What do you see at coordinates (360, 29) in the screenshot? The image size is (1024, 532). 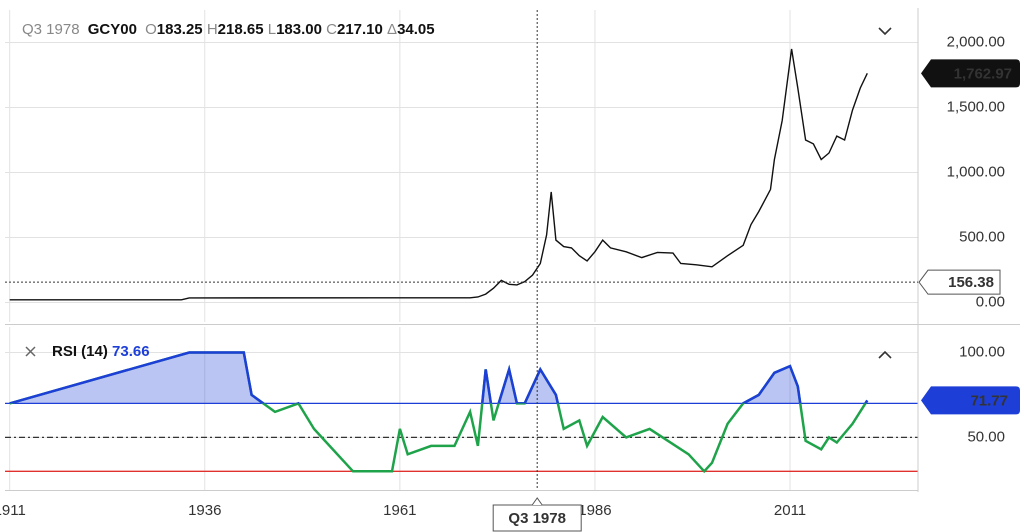 I see `close: 217.10` at bounding box center [360, 29].